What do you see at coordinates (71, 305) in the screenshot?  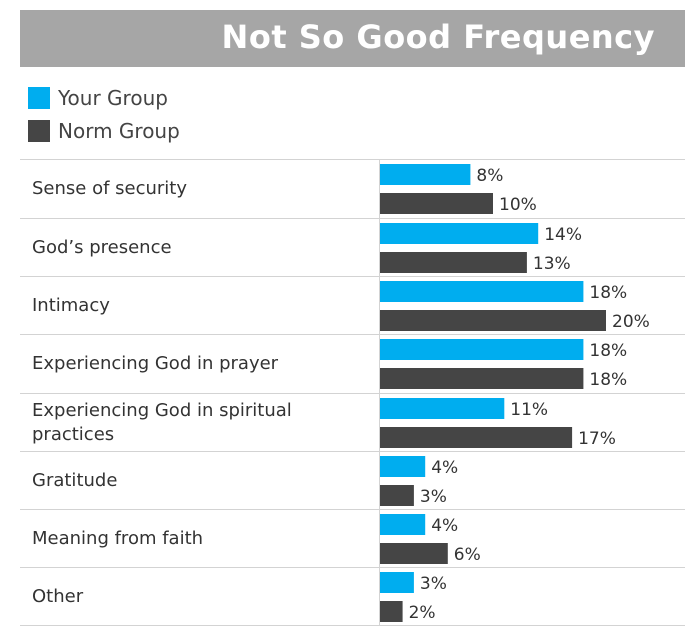 I see `category-label: Intimacy` at bounding box center [71, 305].